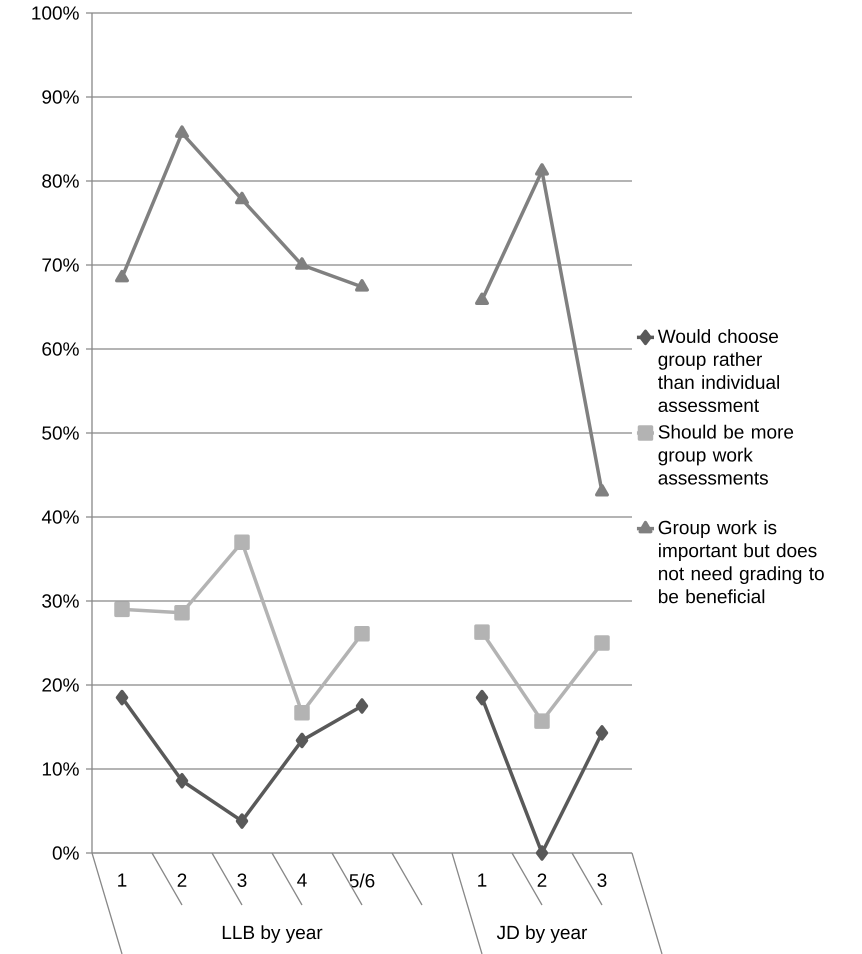  What do you see at coordinates (542, 934) in the screenshot?
I see `text: JD by year` at bounding box center [542, 934].